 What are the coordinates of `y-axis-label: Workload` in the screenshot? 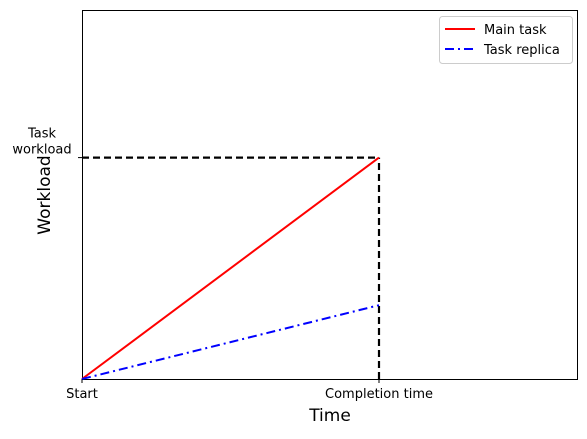 It's located at (45, 194).